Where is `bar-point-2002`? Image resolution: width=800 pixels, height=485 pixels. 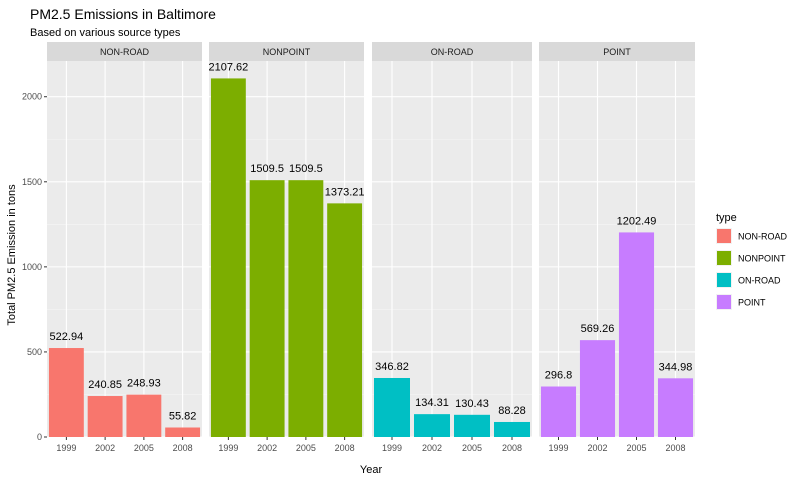 bar-point-2002 is located at coordinates (597, 388).